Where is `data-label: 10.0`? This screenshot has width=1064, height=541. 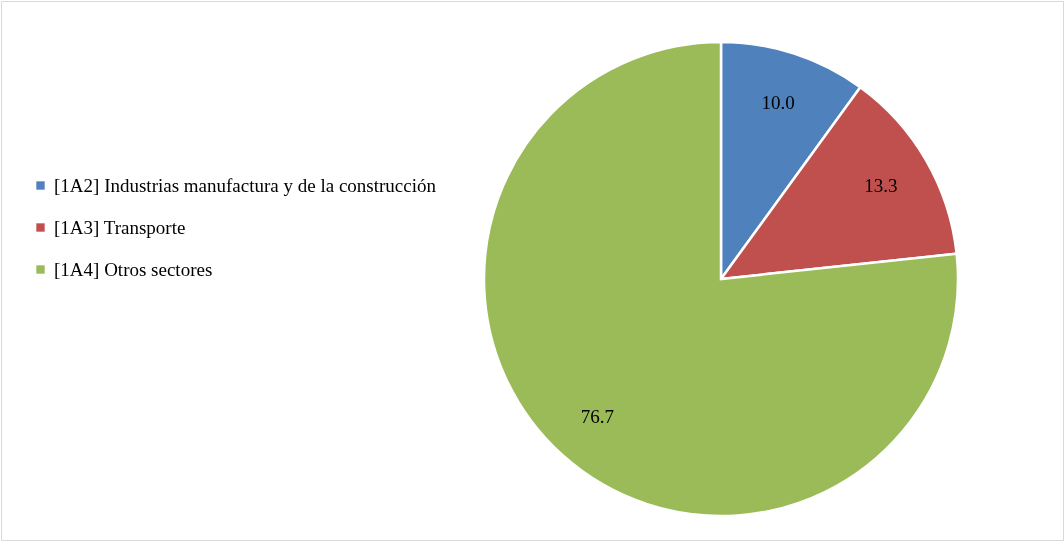 data-label: 10.0 is located at coordinates (778, 103).